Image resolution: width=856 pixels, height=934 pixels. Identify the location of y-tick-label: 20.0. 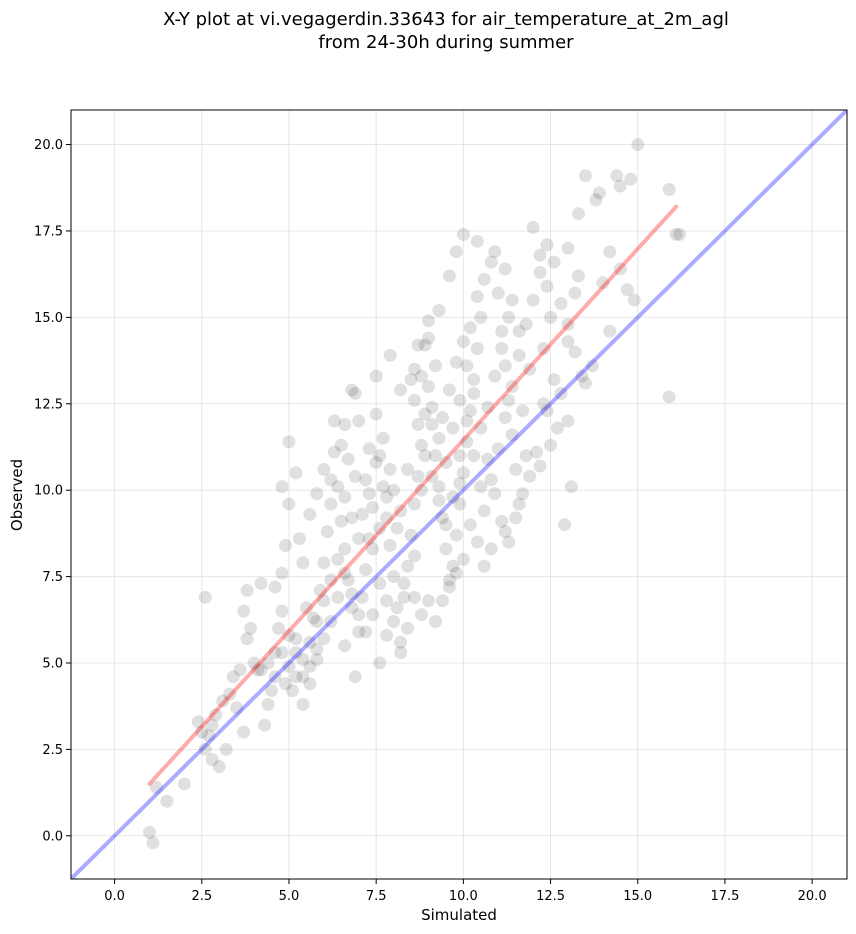
(48, 145).